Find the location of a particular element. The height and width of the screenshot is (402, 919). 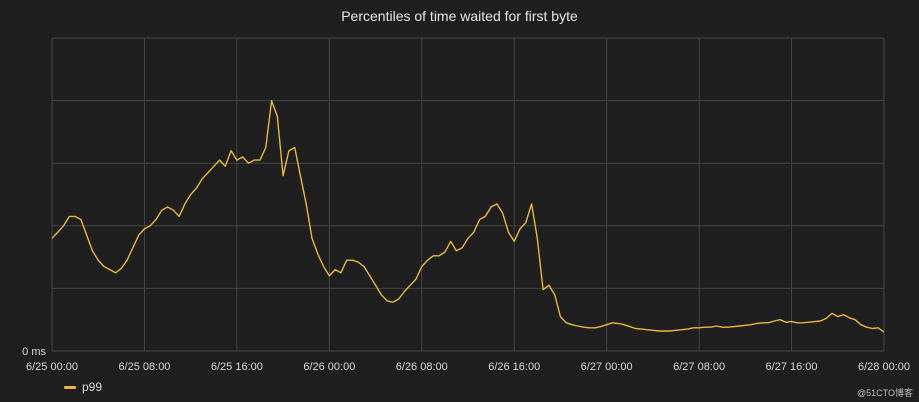

x-tick-label: 6/26 16:00 is located at coordinates (514, 367).